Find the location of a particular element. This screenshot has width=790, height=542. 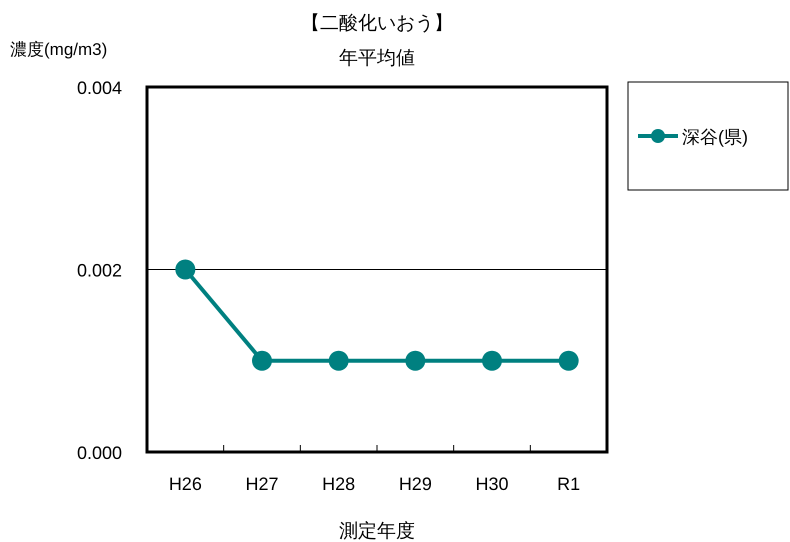

subtitle: 年平均値 is located at coordinates (377, 58).